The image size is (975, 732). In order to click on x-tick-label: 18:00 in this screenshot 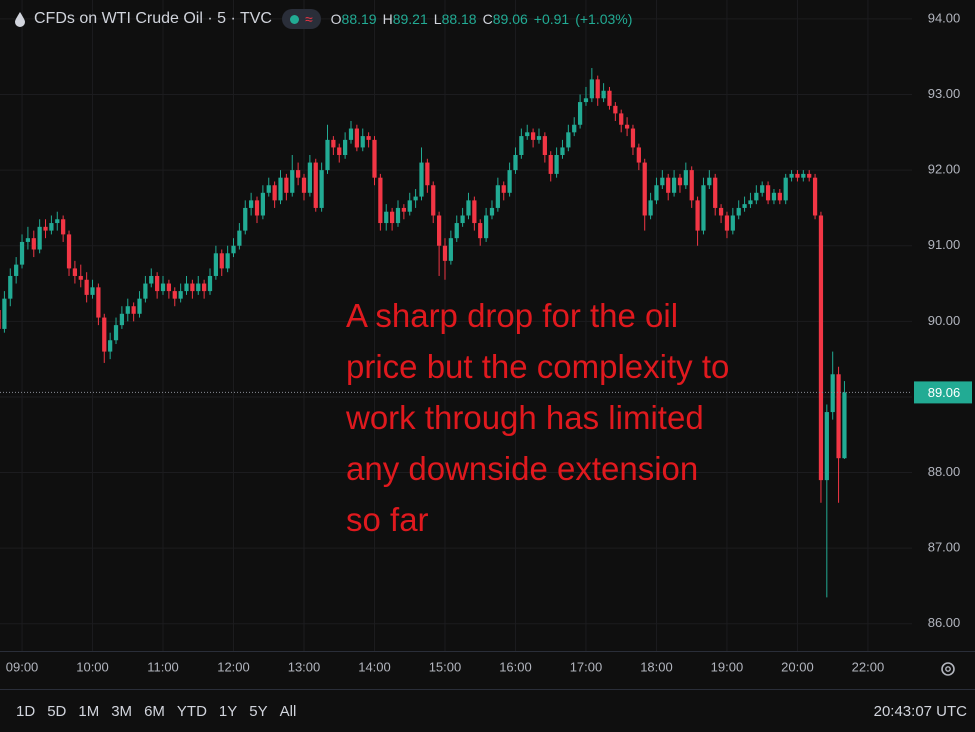, I will do `click(656, 666)`.